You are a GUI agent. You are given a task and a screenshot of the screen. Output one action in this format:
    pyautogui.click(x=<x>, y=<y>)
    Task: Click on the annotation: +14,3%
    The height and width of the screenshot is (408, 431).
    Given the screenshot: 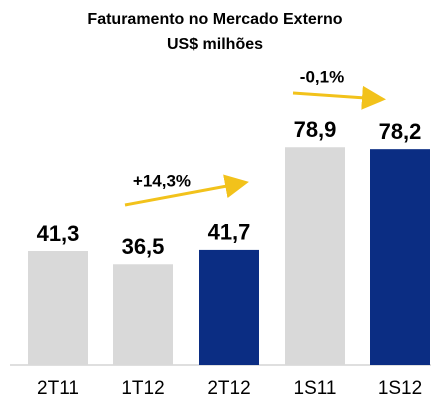 What is the action you would take?
    pyautogui.click(x=162, y=180)
    